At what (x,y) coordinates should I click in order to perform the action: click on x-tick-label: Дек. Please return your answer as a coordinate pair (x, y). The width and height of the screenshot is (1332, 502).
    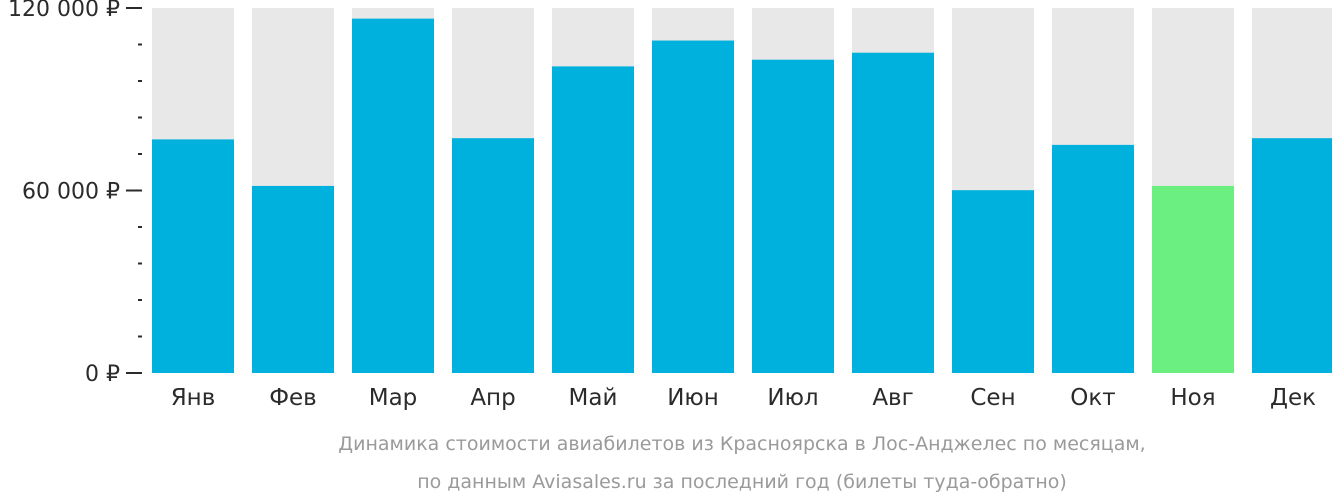
    Looking at the image, I should click on (1293, 398).